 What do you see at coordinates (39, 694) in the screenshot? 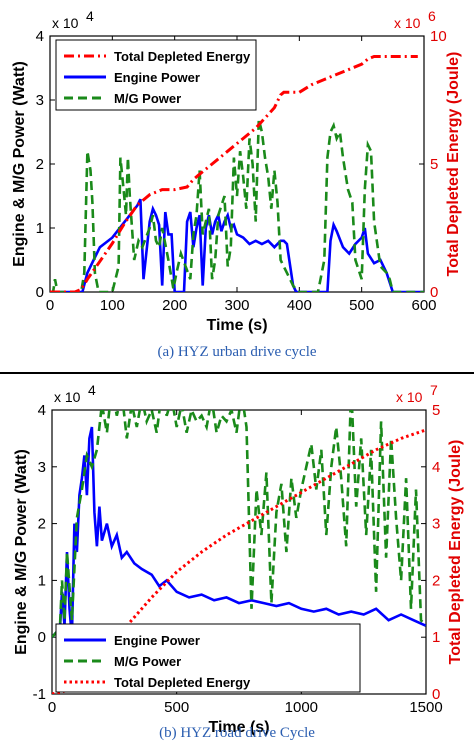
I see `y-tick-label: -1` at bounding box center [39, 694].